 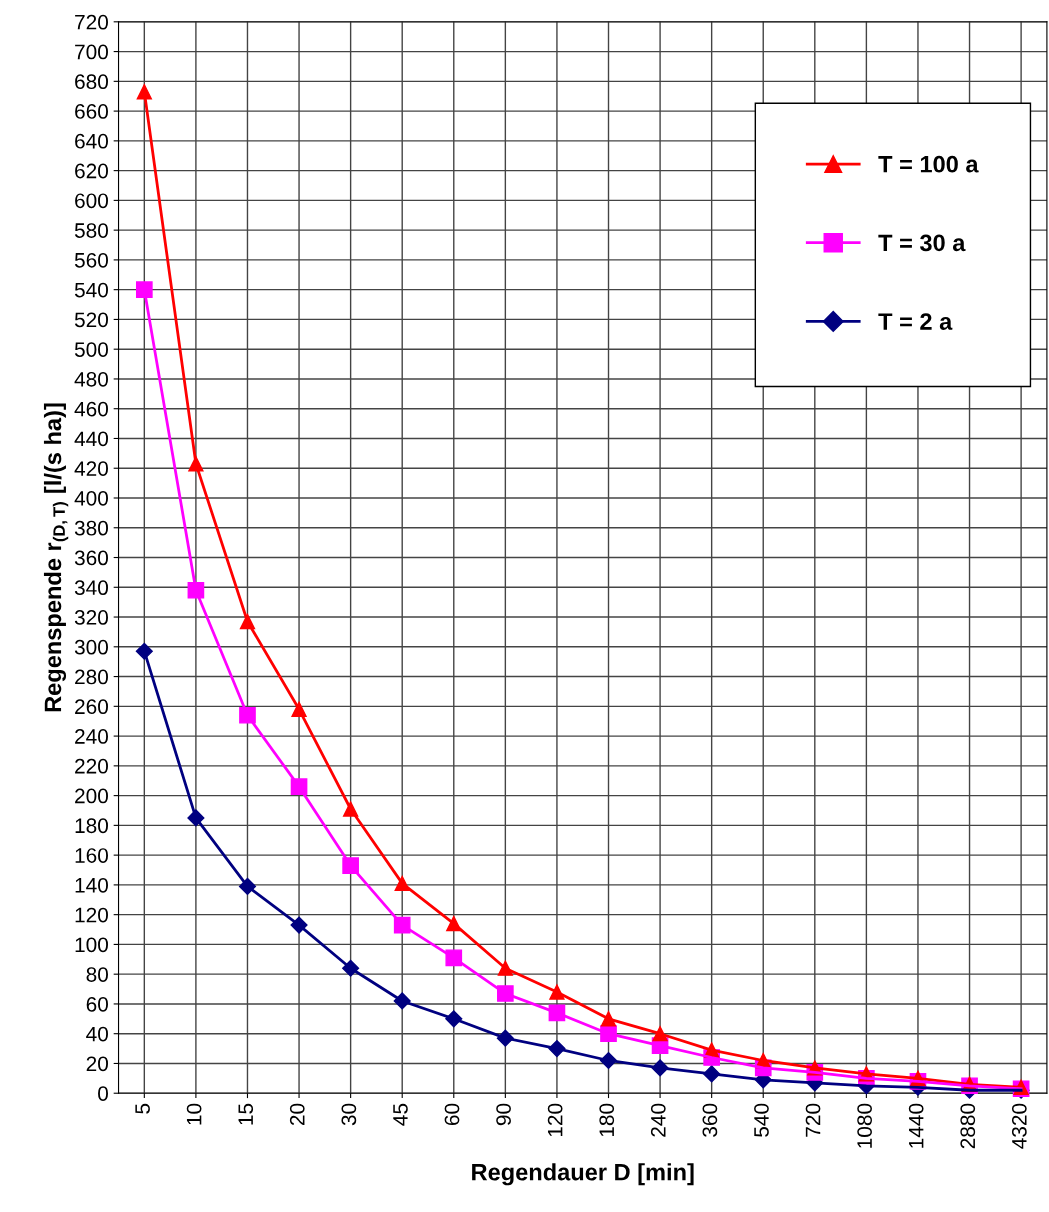 I want to click on y-tick-label: 540, so click(x=91, y=290).